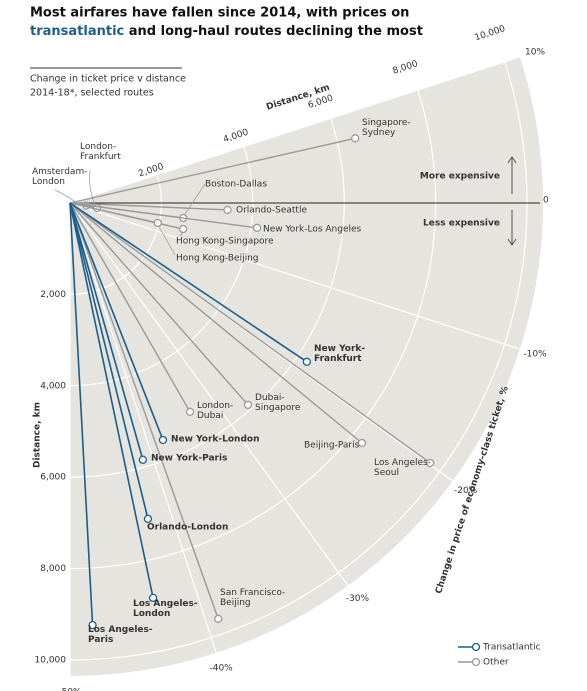 The width and height of the screenshot is (587, 691). I want to click on route-label: Amsterdam-London, so click(59, 177).